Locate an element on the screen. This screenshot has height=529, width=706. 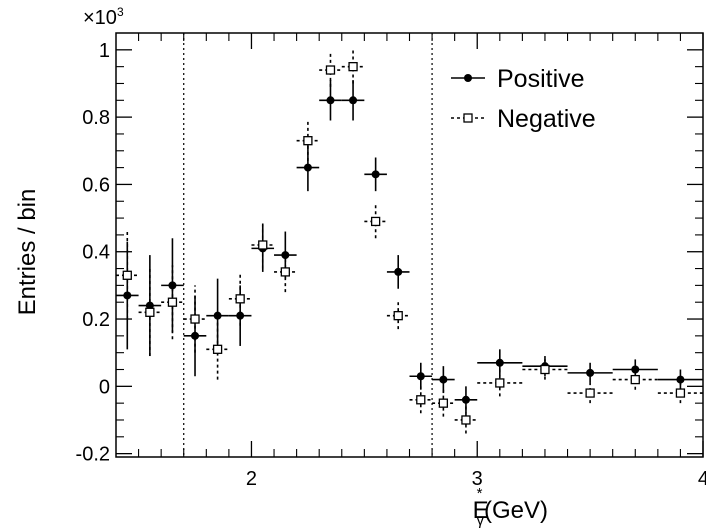
legend-entry-negative: Negative is located at coordinates (523, 119).